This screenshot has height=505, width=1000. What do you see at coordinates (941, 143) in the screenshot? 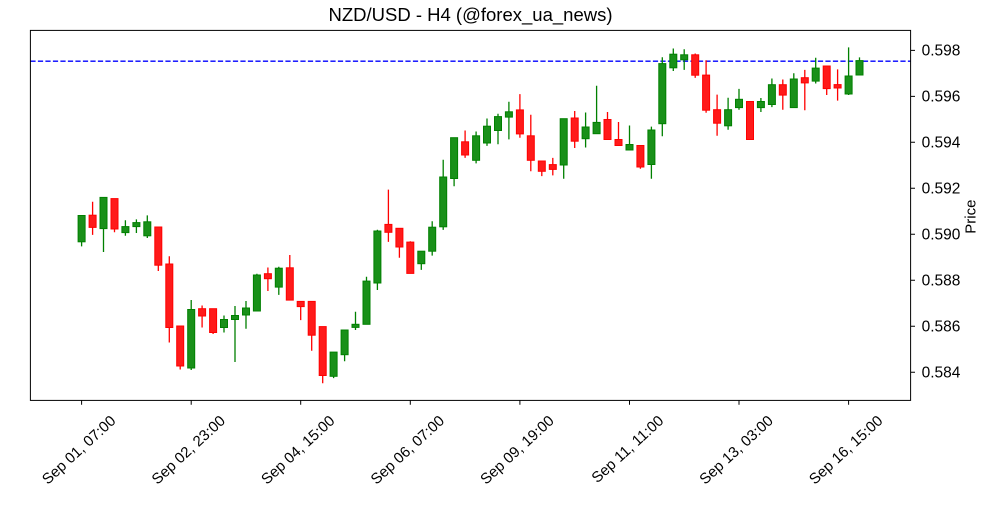
I see `svg-text: 0.594` at bounding box center [941, 143].